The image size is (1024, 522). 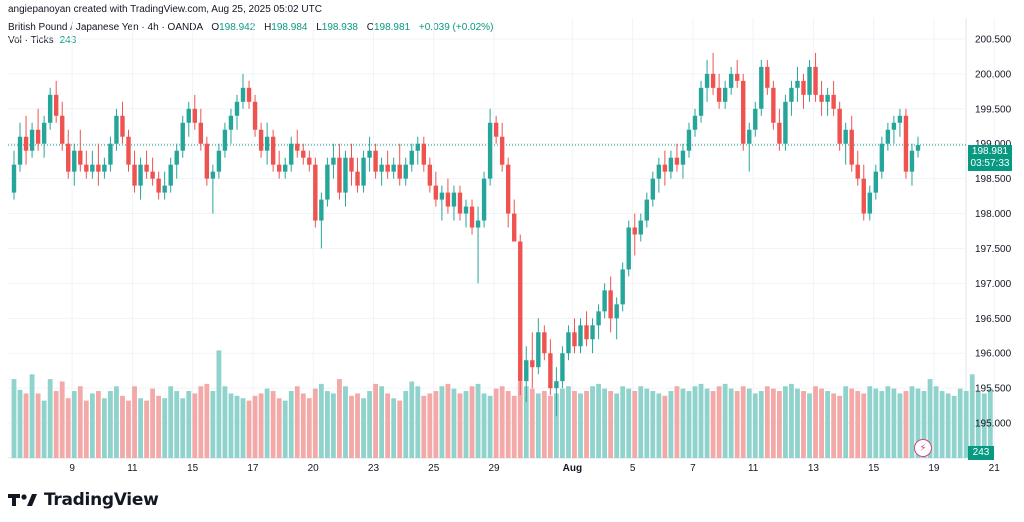 I want to click on open-label: O, so click(x=215, y=27).